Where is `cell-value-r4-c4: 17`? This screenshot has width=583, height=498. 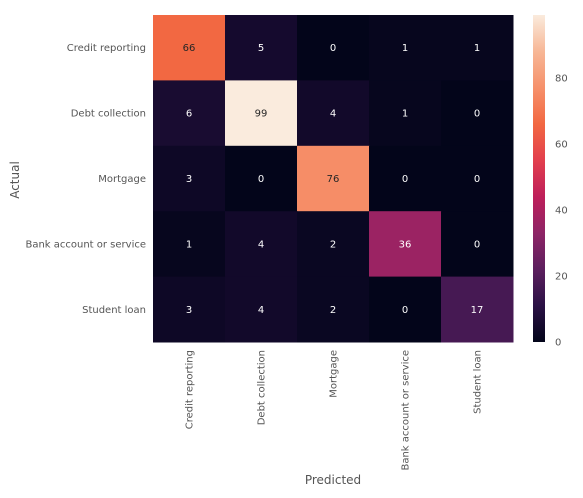 cell-value-r4-c4: 17 is located at coordinates (477, 310).